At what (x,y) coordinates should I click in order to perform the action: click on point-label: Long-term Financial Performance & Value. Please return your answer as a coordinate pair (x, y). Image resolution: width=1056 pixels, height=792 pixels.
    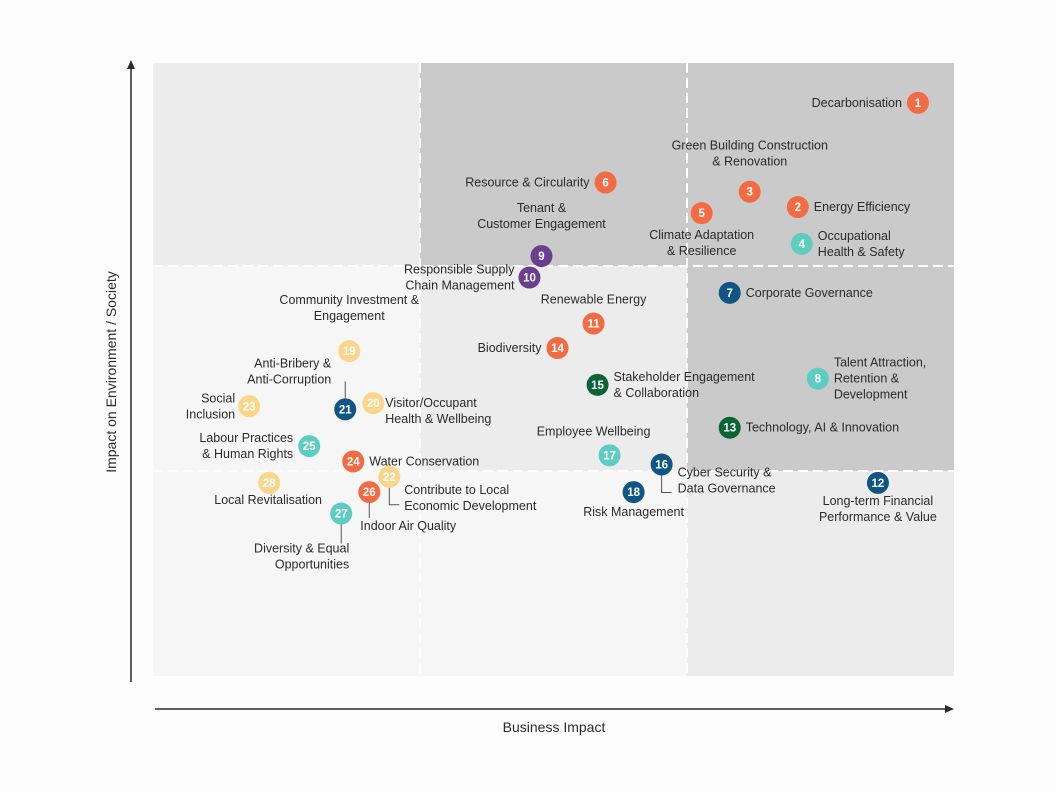
    Looking at the image, I should click on (878, 509).